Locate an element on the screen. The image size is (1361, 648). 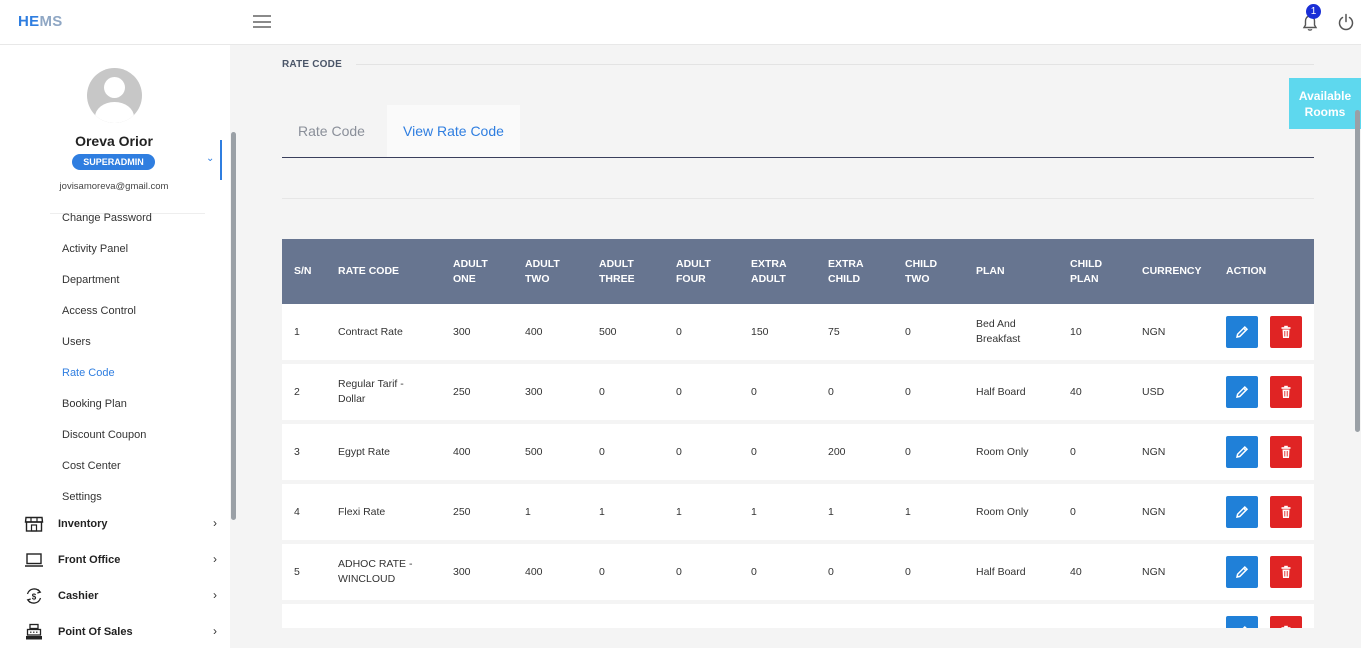
cell-rate-code: Egypt Rate is located at coordinates (364, 452).